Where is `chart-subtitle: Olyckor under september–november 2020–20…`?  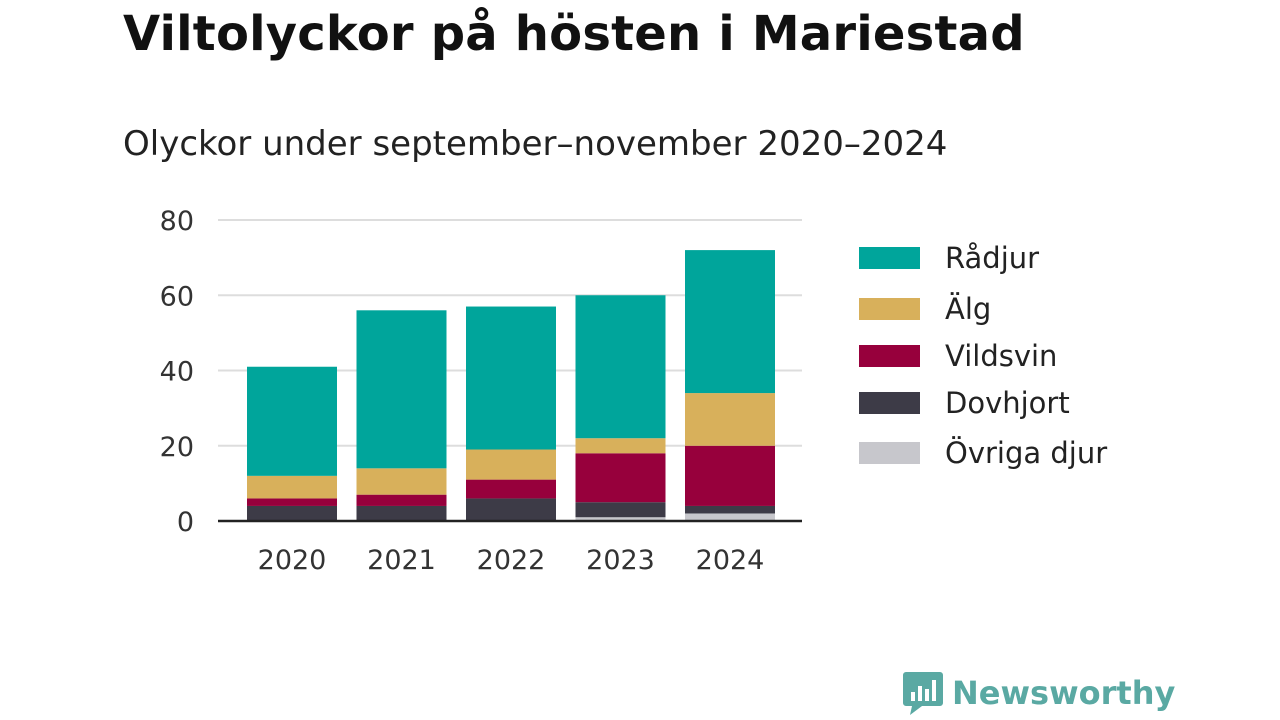
chart-subtitle: Olyckor under september–november 2020–20… is located at coordinates (535, 144).